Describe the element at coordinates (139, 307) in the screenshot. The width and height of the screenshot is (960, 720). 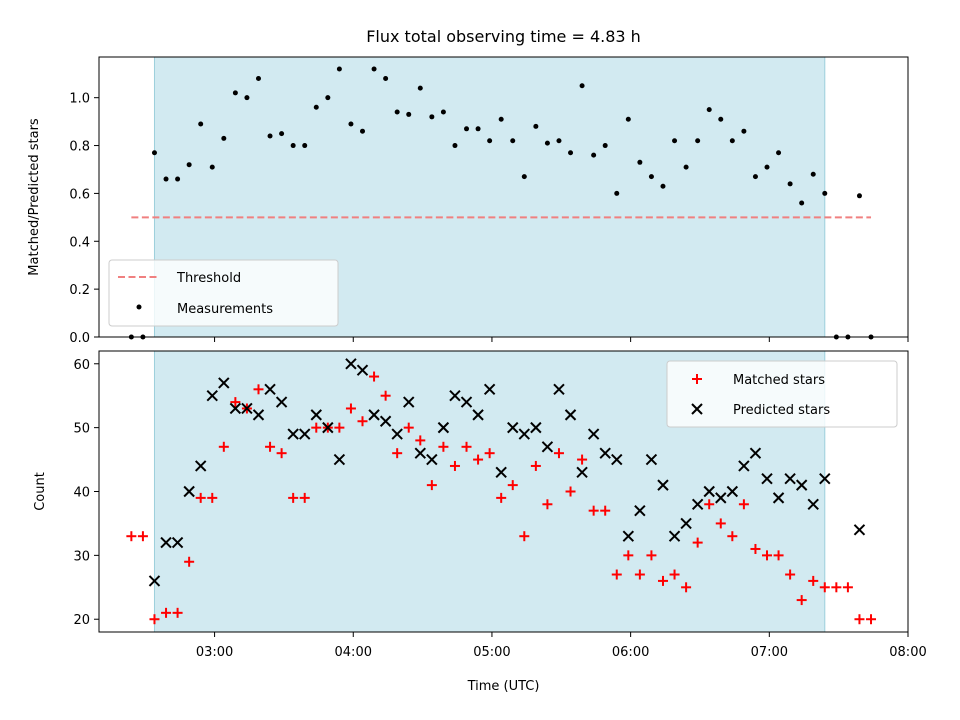
I see `legend-measurements-swatch` at that location.